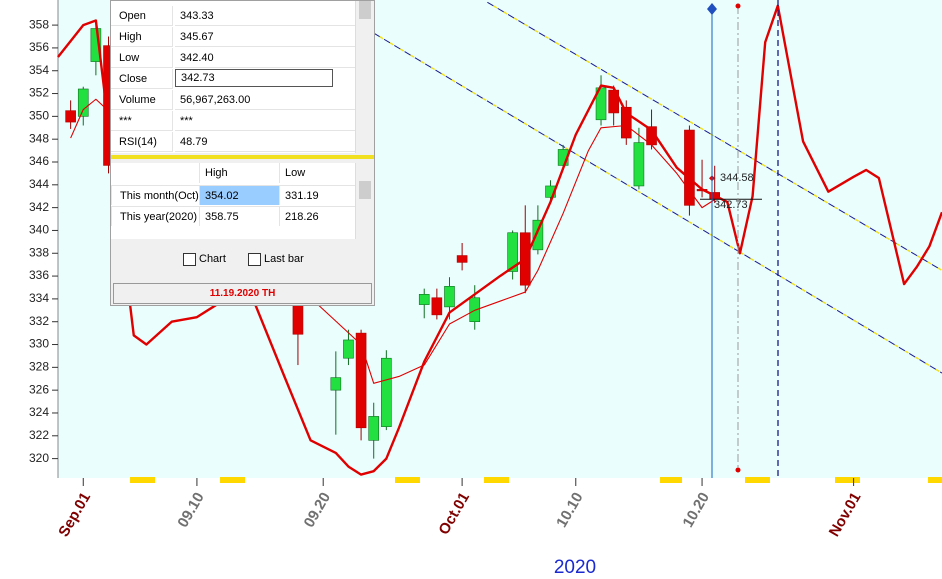 The height and width of the screenshot is (579, 942). What do you see at coordinates (212, 259) in the screenshot?
I see `checkbox-label: Chart` at bounding box center [212, 259].